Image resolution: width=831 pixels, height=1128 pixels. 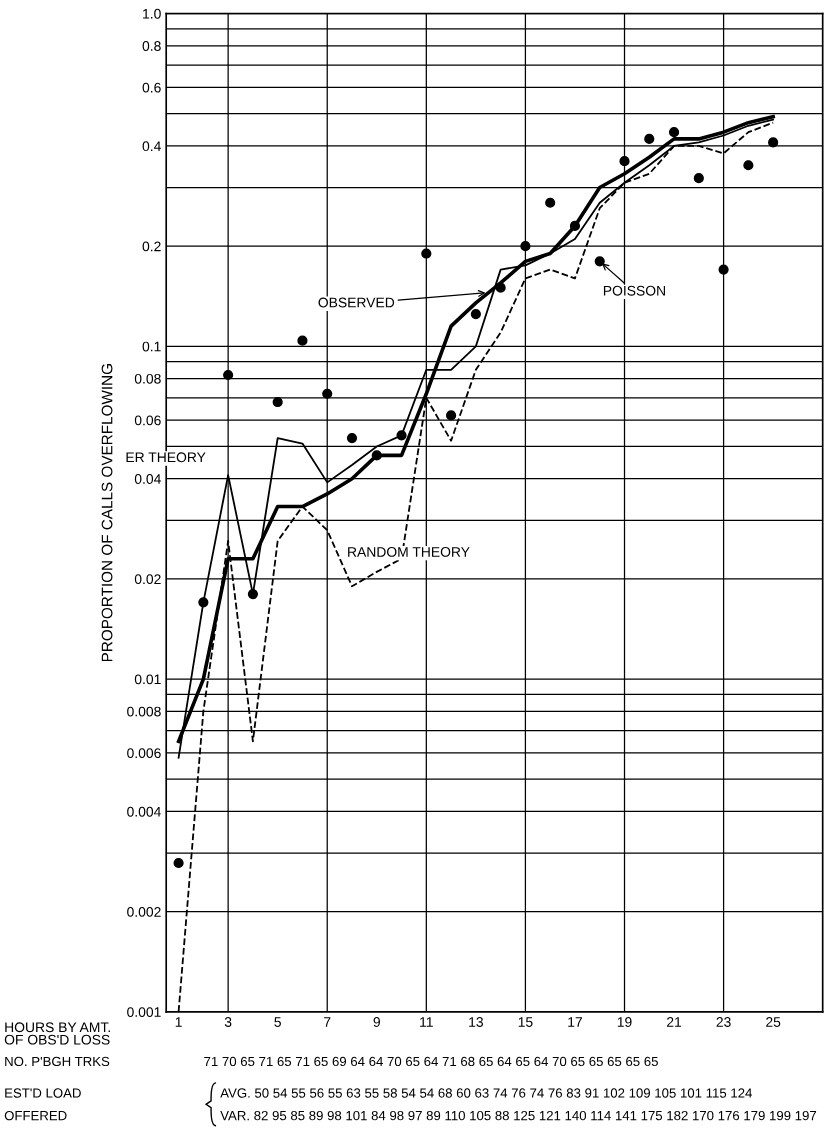 What do you see at coordinates (476, 1022) in the screenshot?
I see `x-tick-label: 13` at bounding box center [476, 1022].